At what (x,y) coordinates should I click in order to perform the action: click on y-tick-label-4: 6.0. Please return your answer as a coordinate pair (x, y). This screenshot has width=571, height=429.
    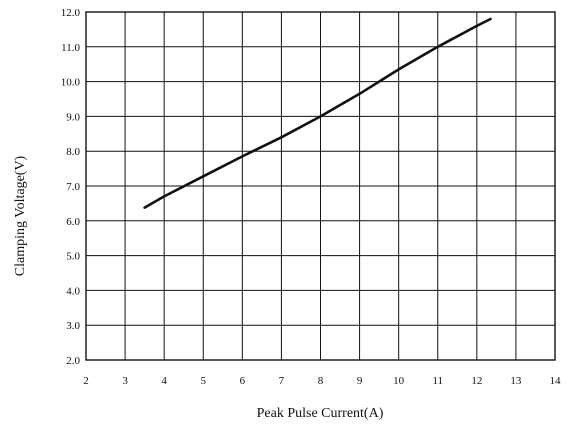
    Looking at the image, I should click on (73, 222).